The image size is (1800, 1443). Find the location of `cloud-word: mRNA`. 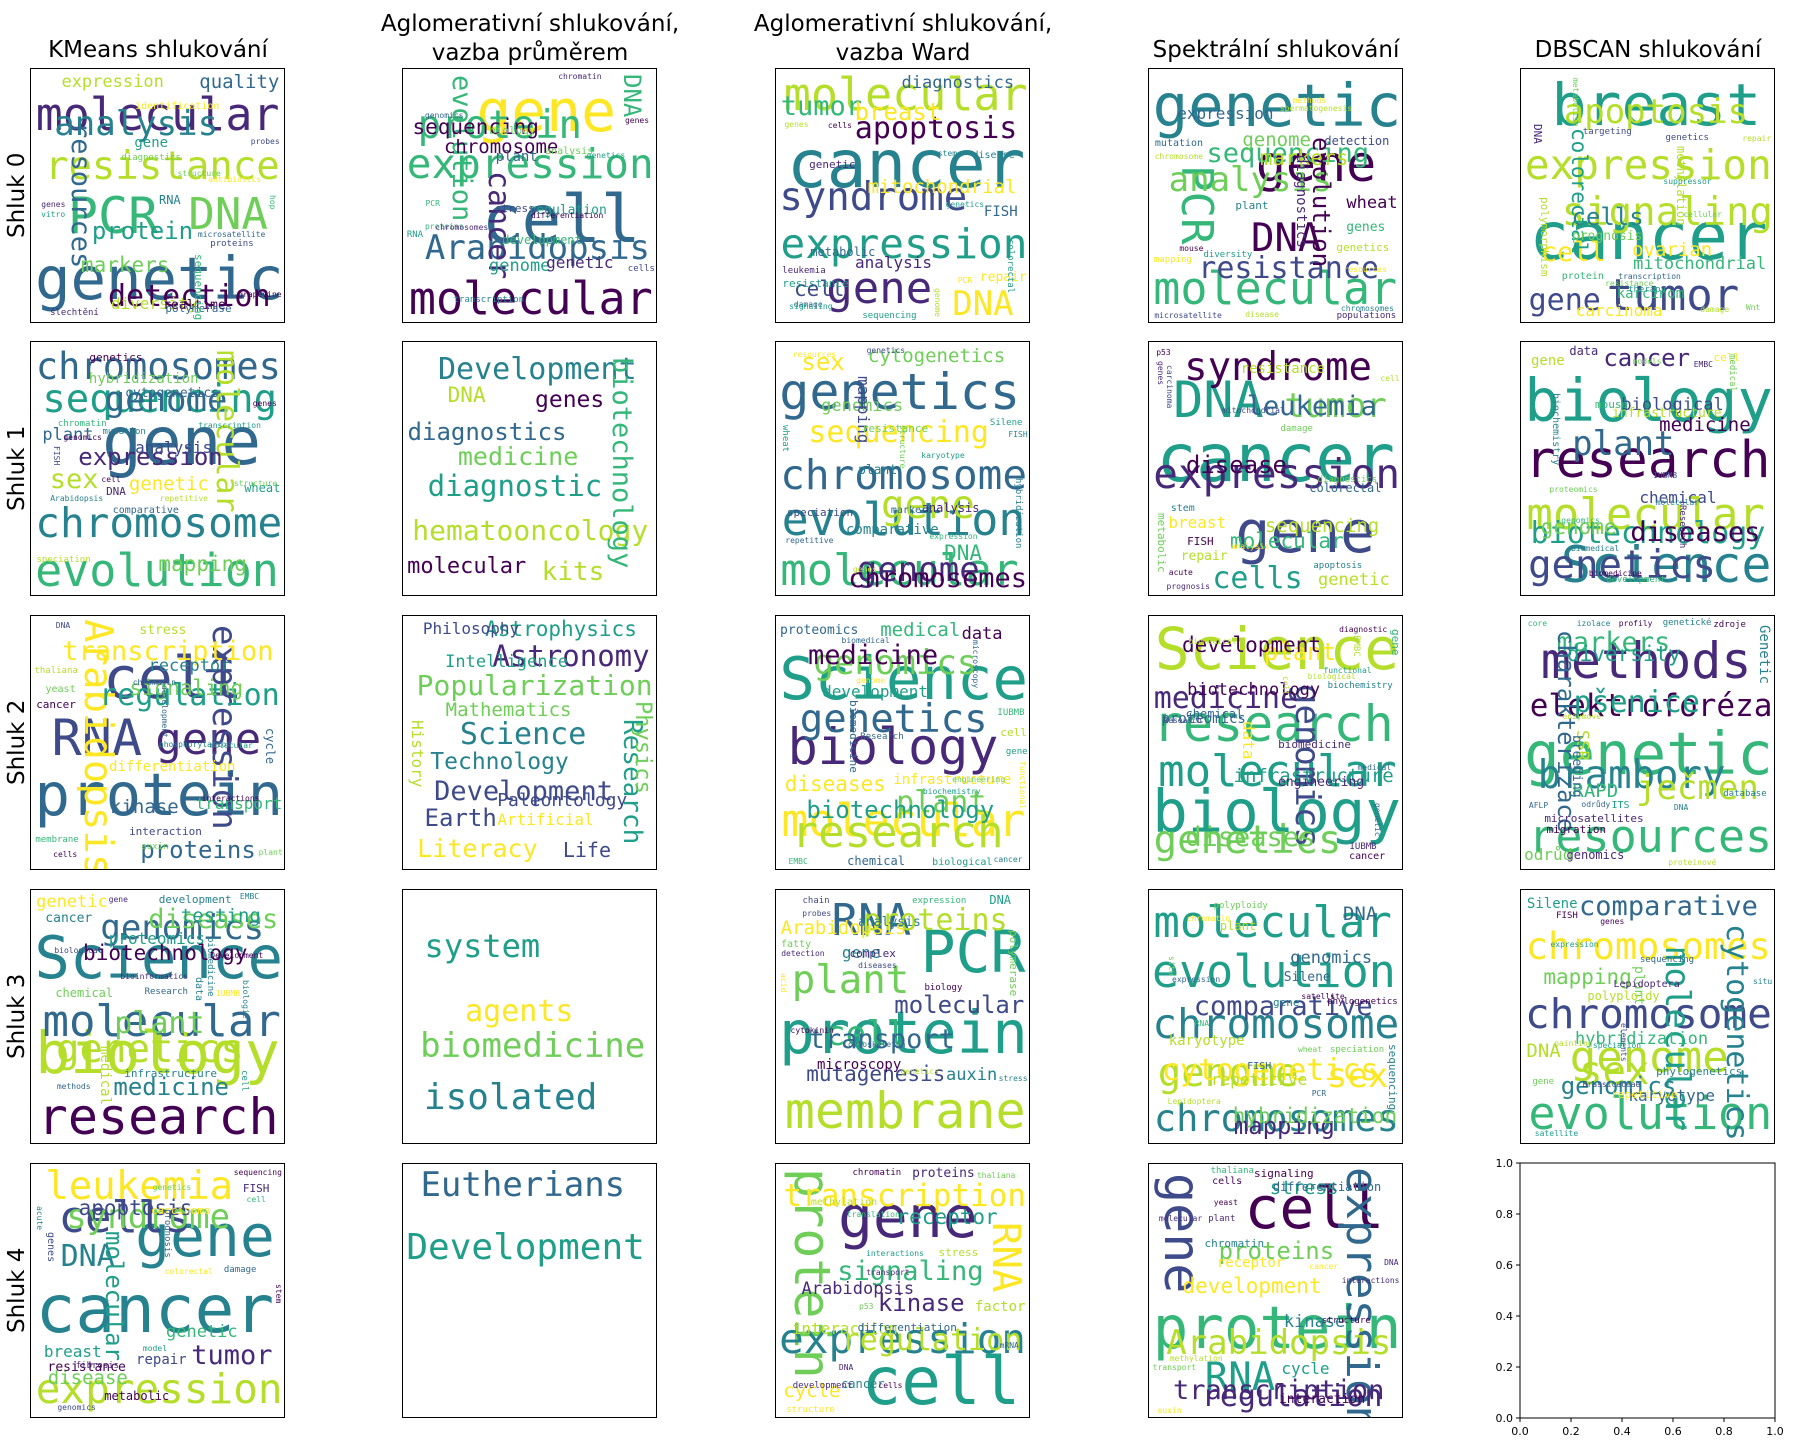

cloud-word: mRNA is located at coordinates (1009, 1346).